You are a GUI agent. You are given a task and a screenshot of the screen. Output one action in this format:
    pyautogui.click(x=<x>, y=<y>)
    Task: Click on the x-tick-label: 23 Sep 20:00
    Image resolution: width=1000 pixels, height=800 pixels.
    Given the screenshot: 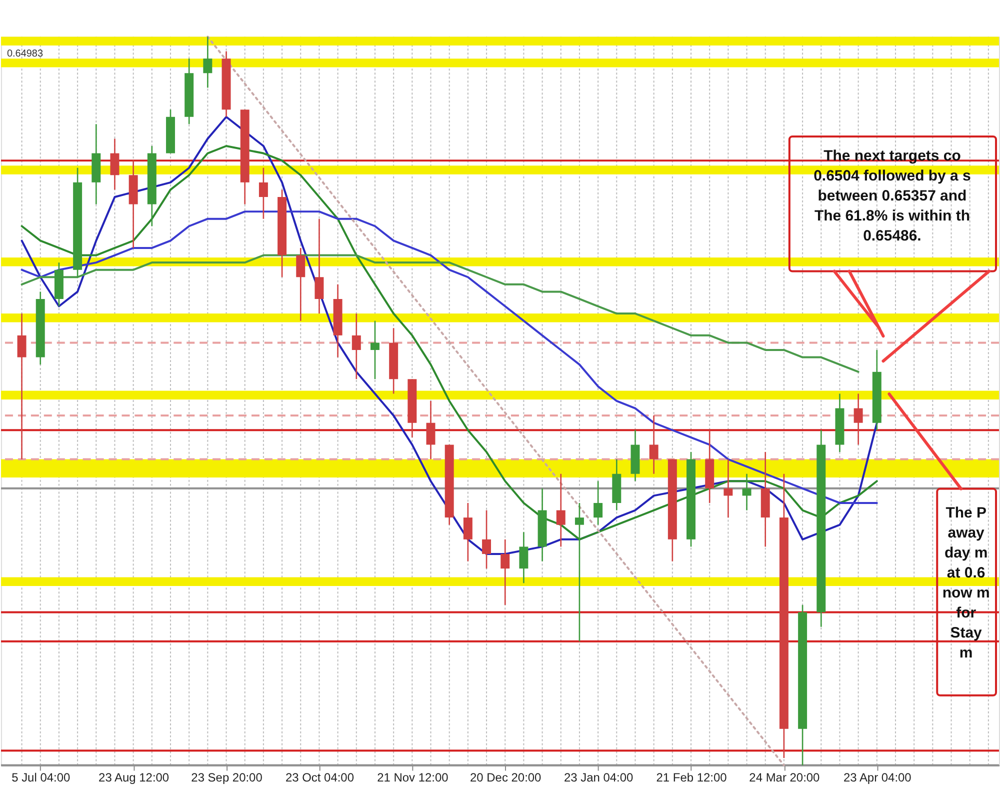 What is the action you would take?
    pyautogui.click(x=227, y=777)
    